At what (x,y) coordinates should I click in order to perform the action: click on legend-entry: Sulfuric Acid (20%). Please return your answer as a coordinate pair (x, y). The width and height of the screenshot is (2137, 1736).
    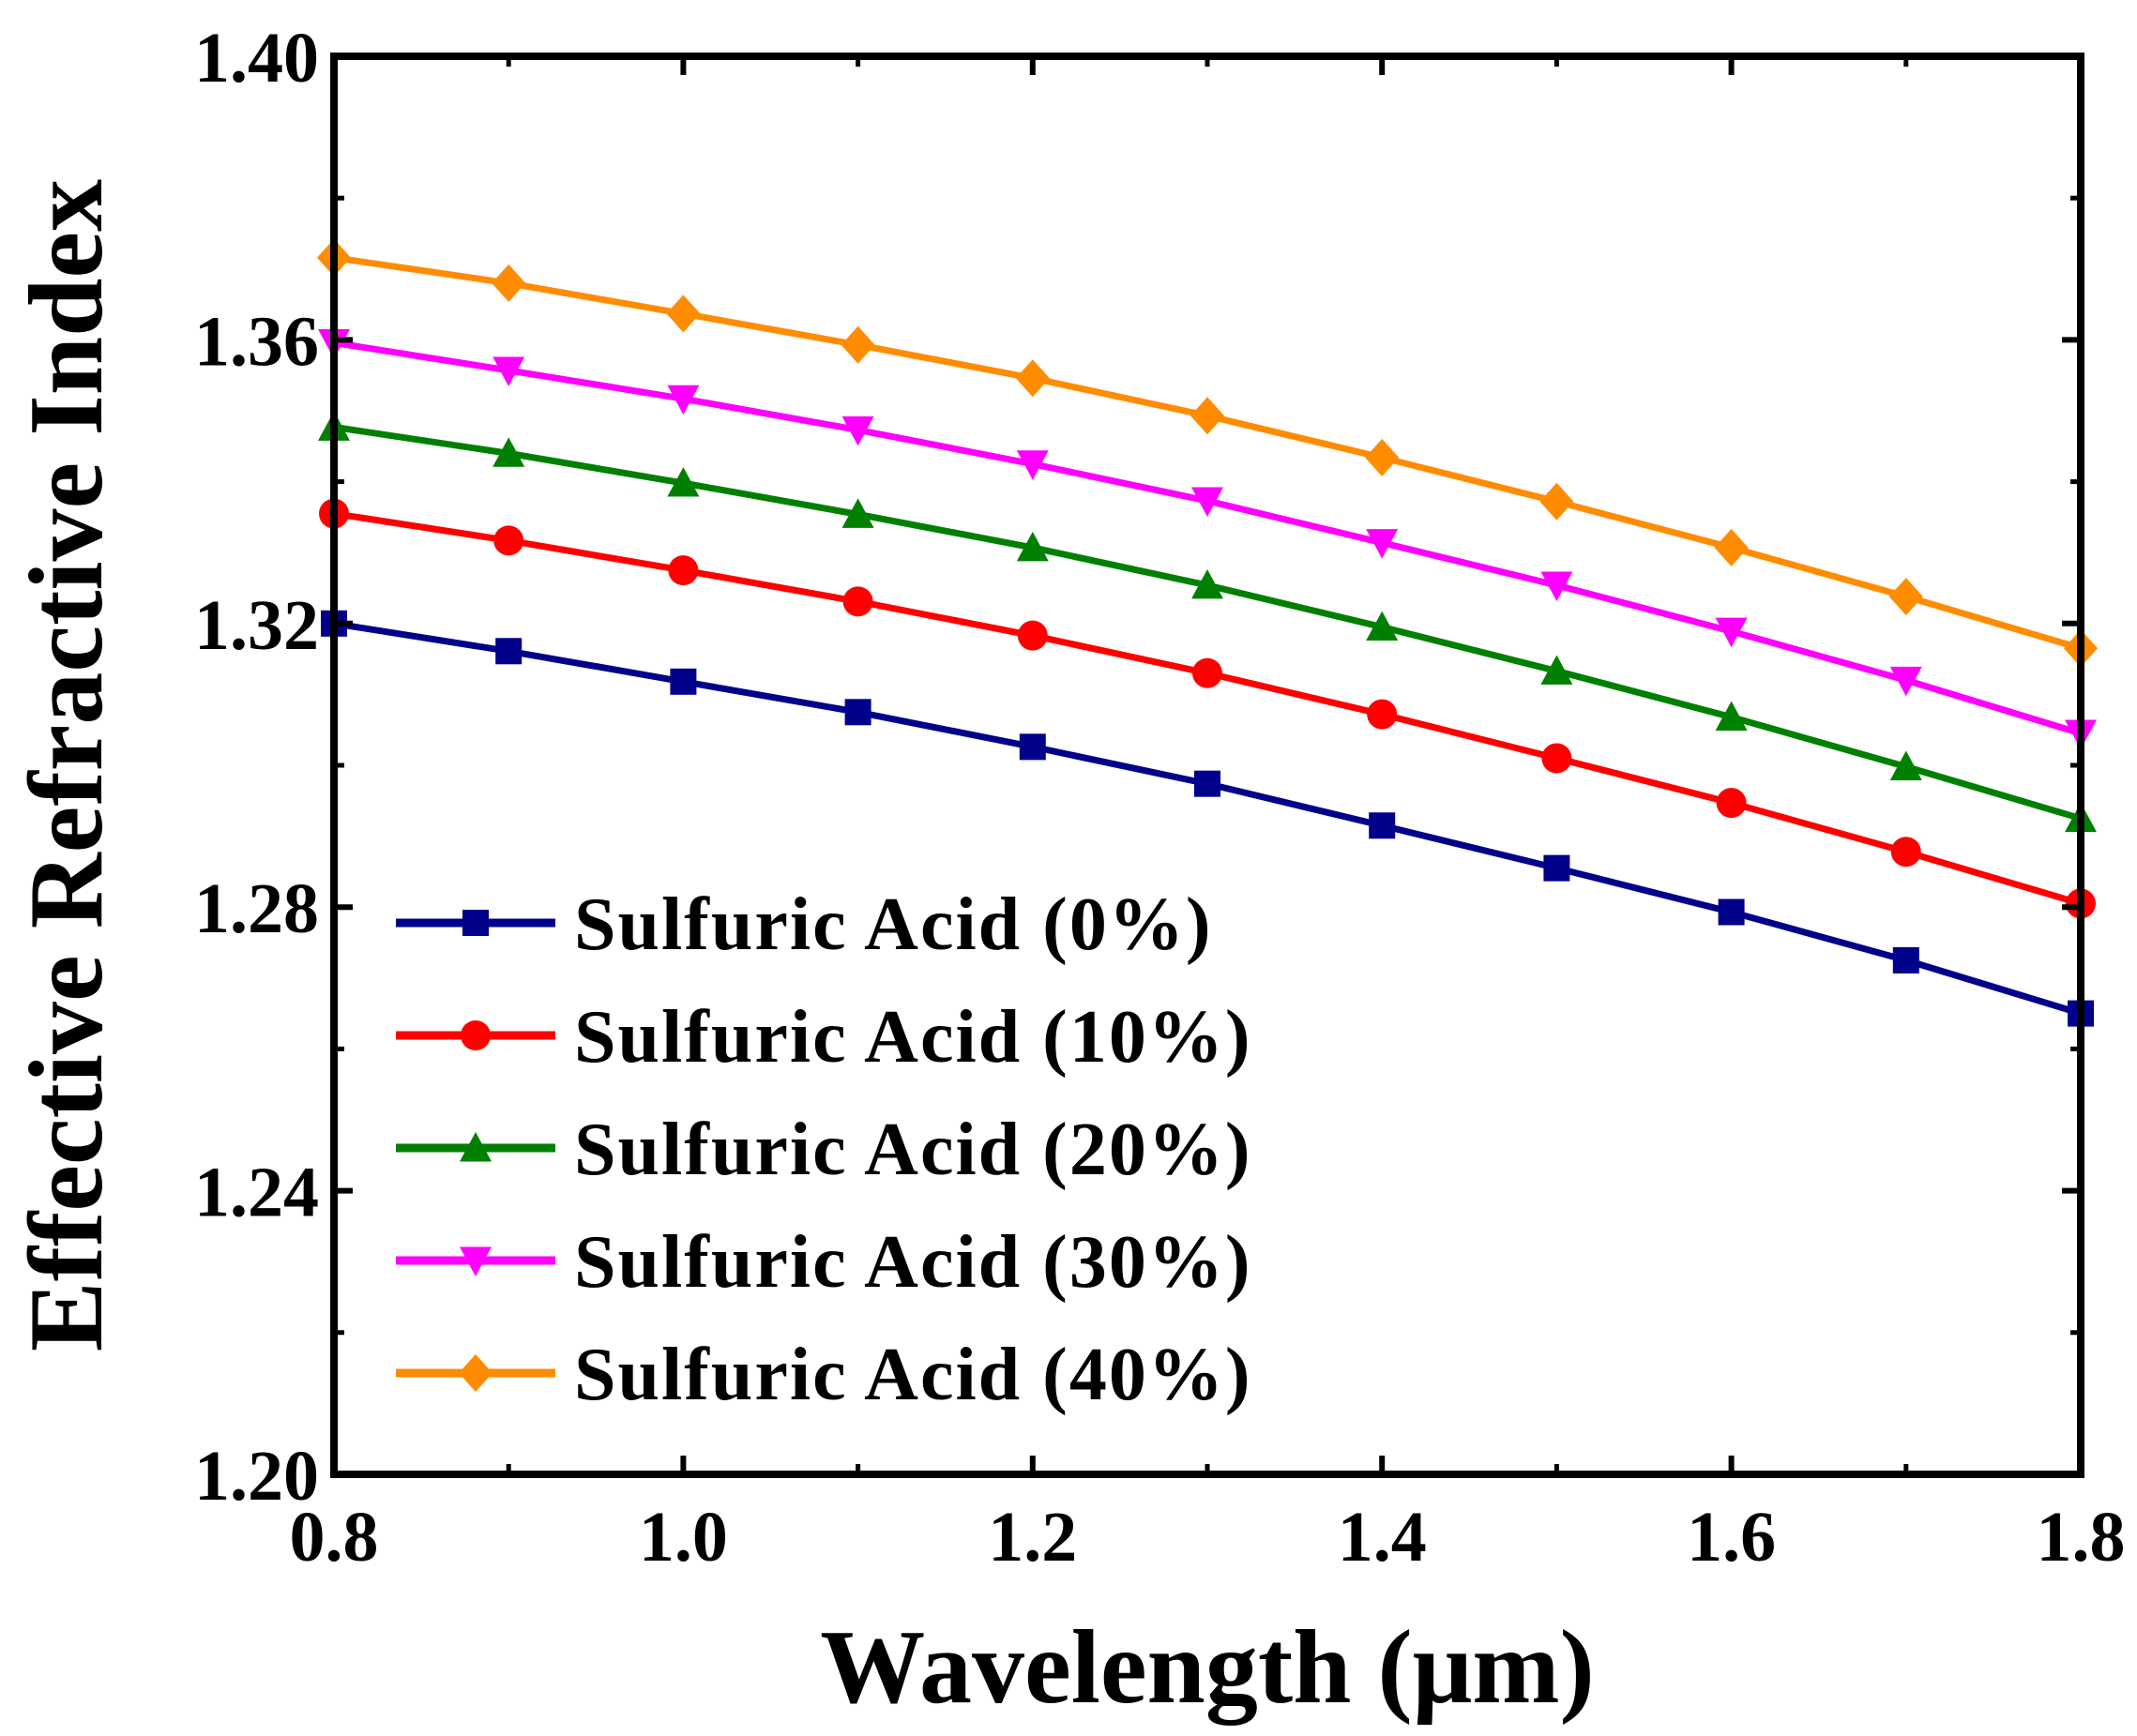
    Looking at the image, I should click on (824, 1150).